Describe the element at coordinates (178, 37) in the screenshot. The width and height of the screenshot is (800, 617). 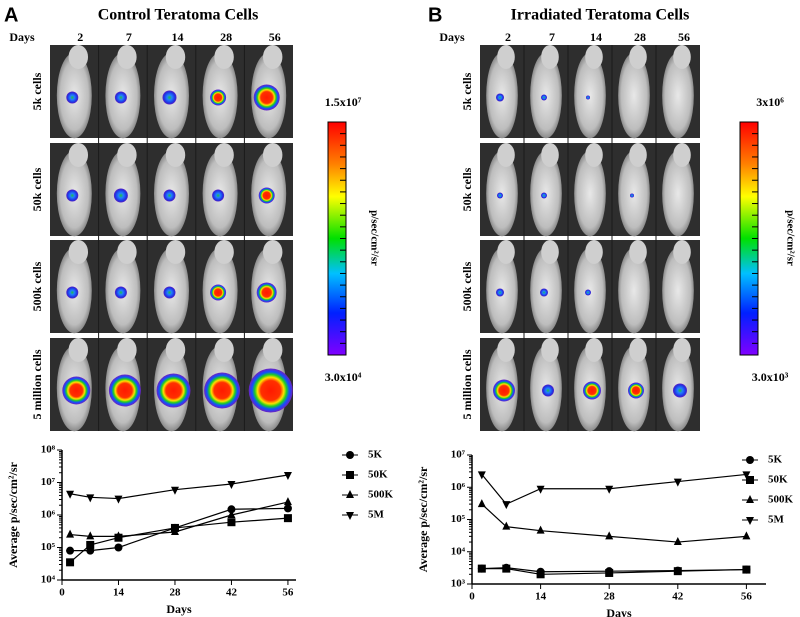
I see `day-label: 14` at that location.